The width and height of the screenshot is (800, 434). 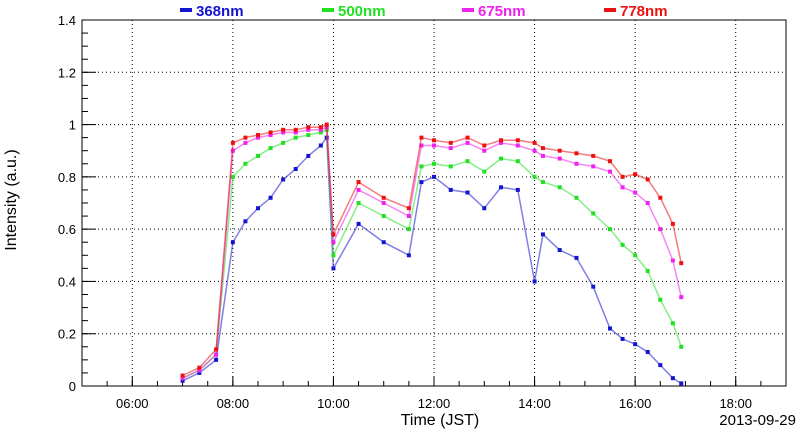 I want to click on y-tick-label: 0.6, so click(x=67, y=229).